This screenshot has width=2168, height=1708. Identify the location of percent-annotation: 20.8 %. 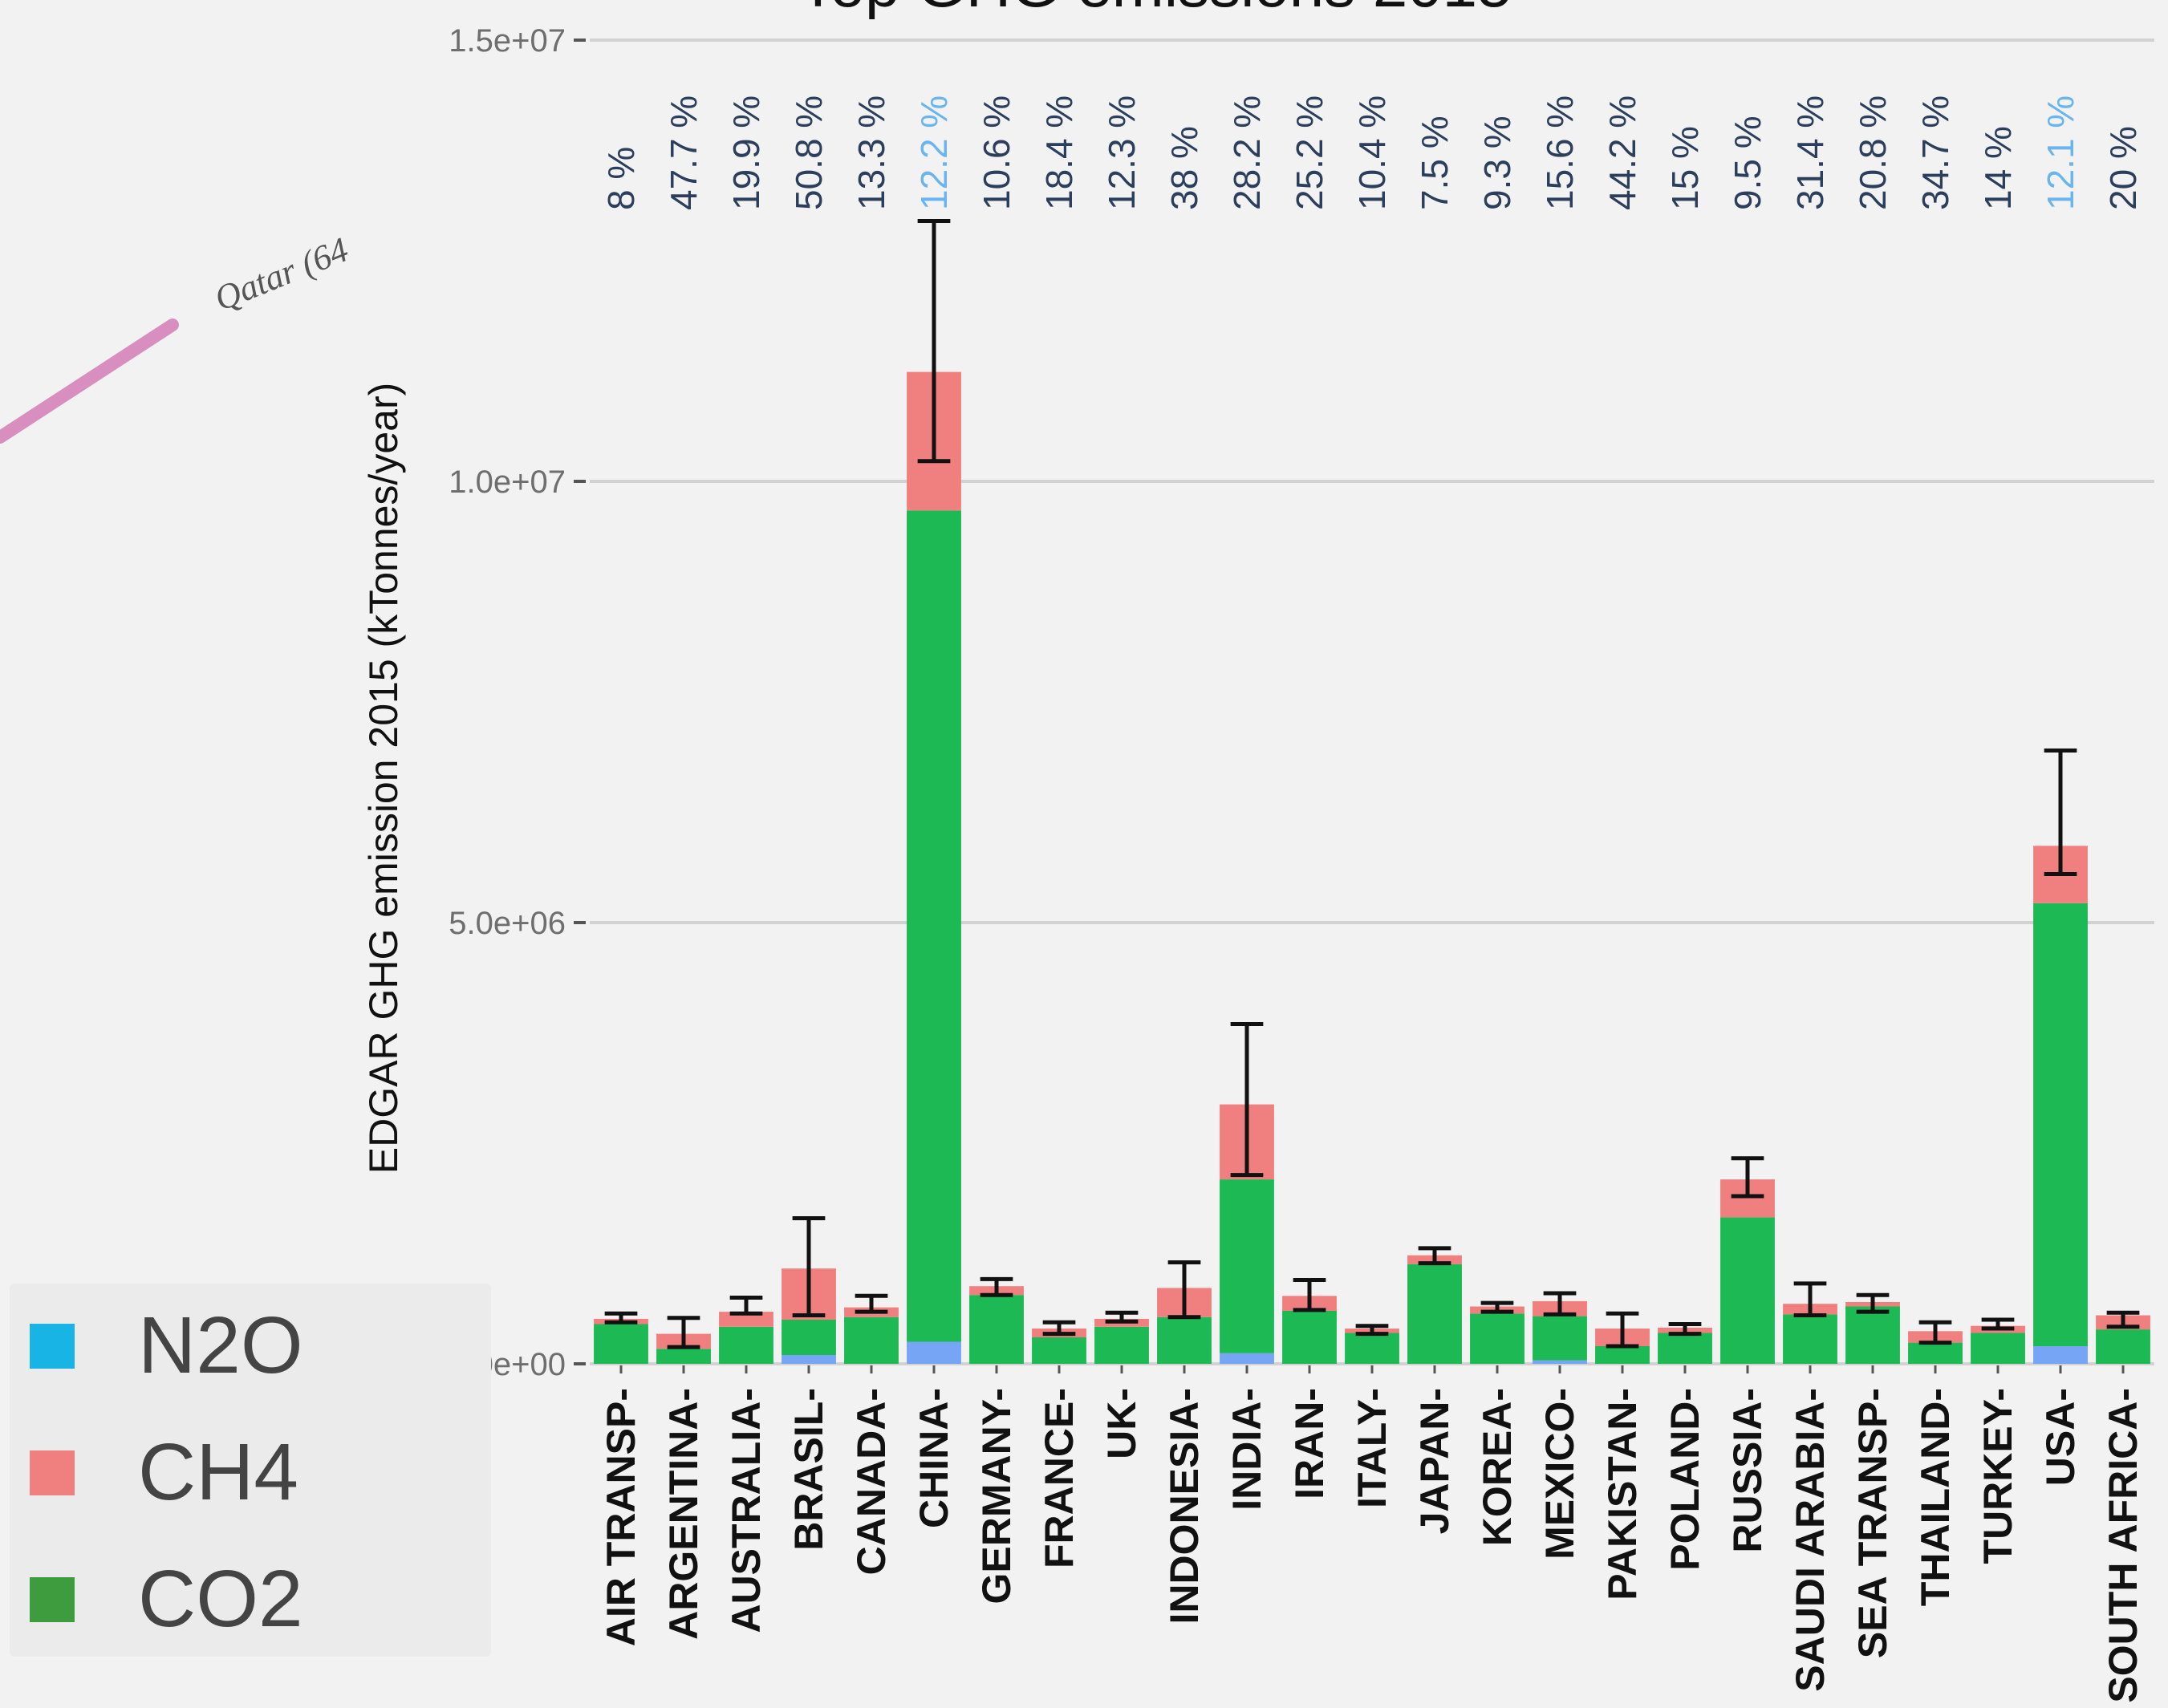
(1873, 153).